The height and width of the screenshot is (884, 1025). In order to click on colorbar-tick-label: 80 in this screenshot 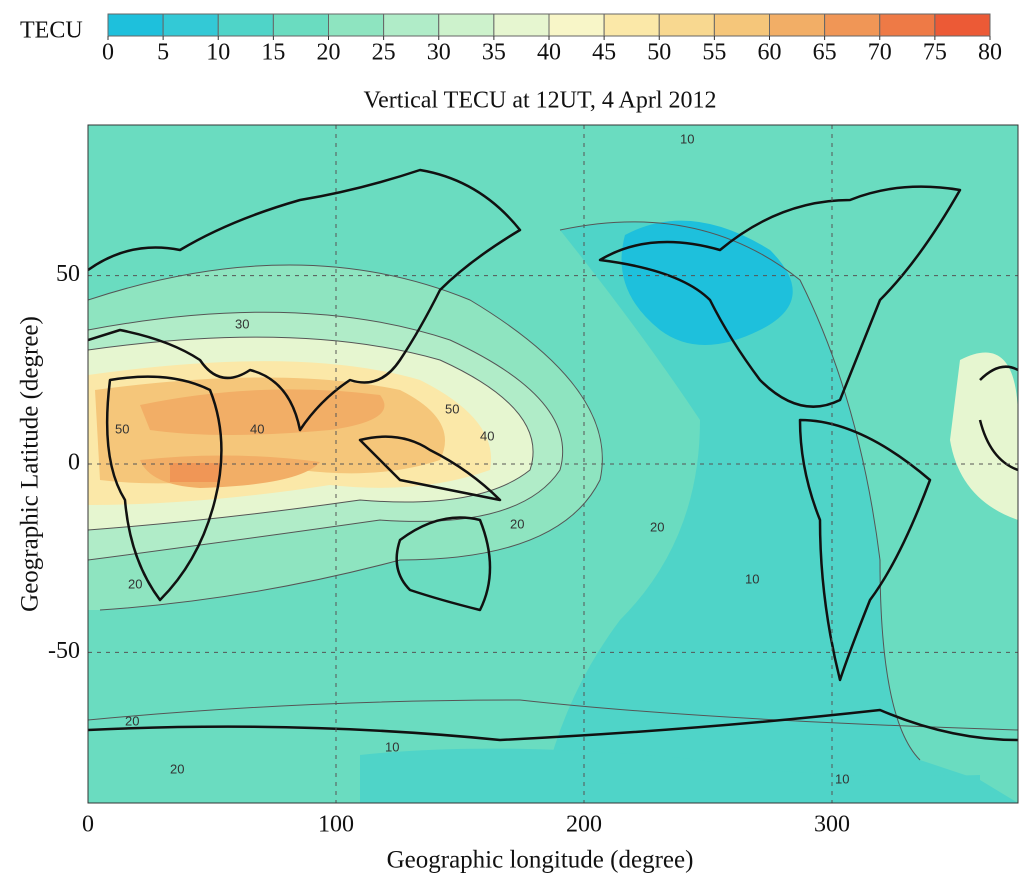, I will do `click(990, 53)`.